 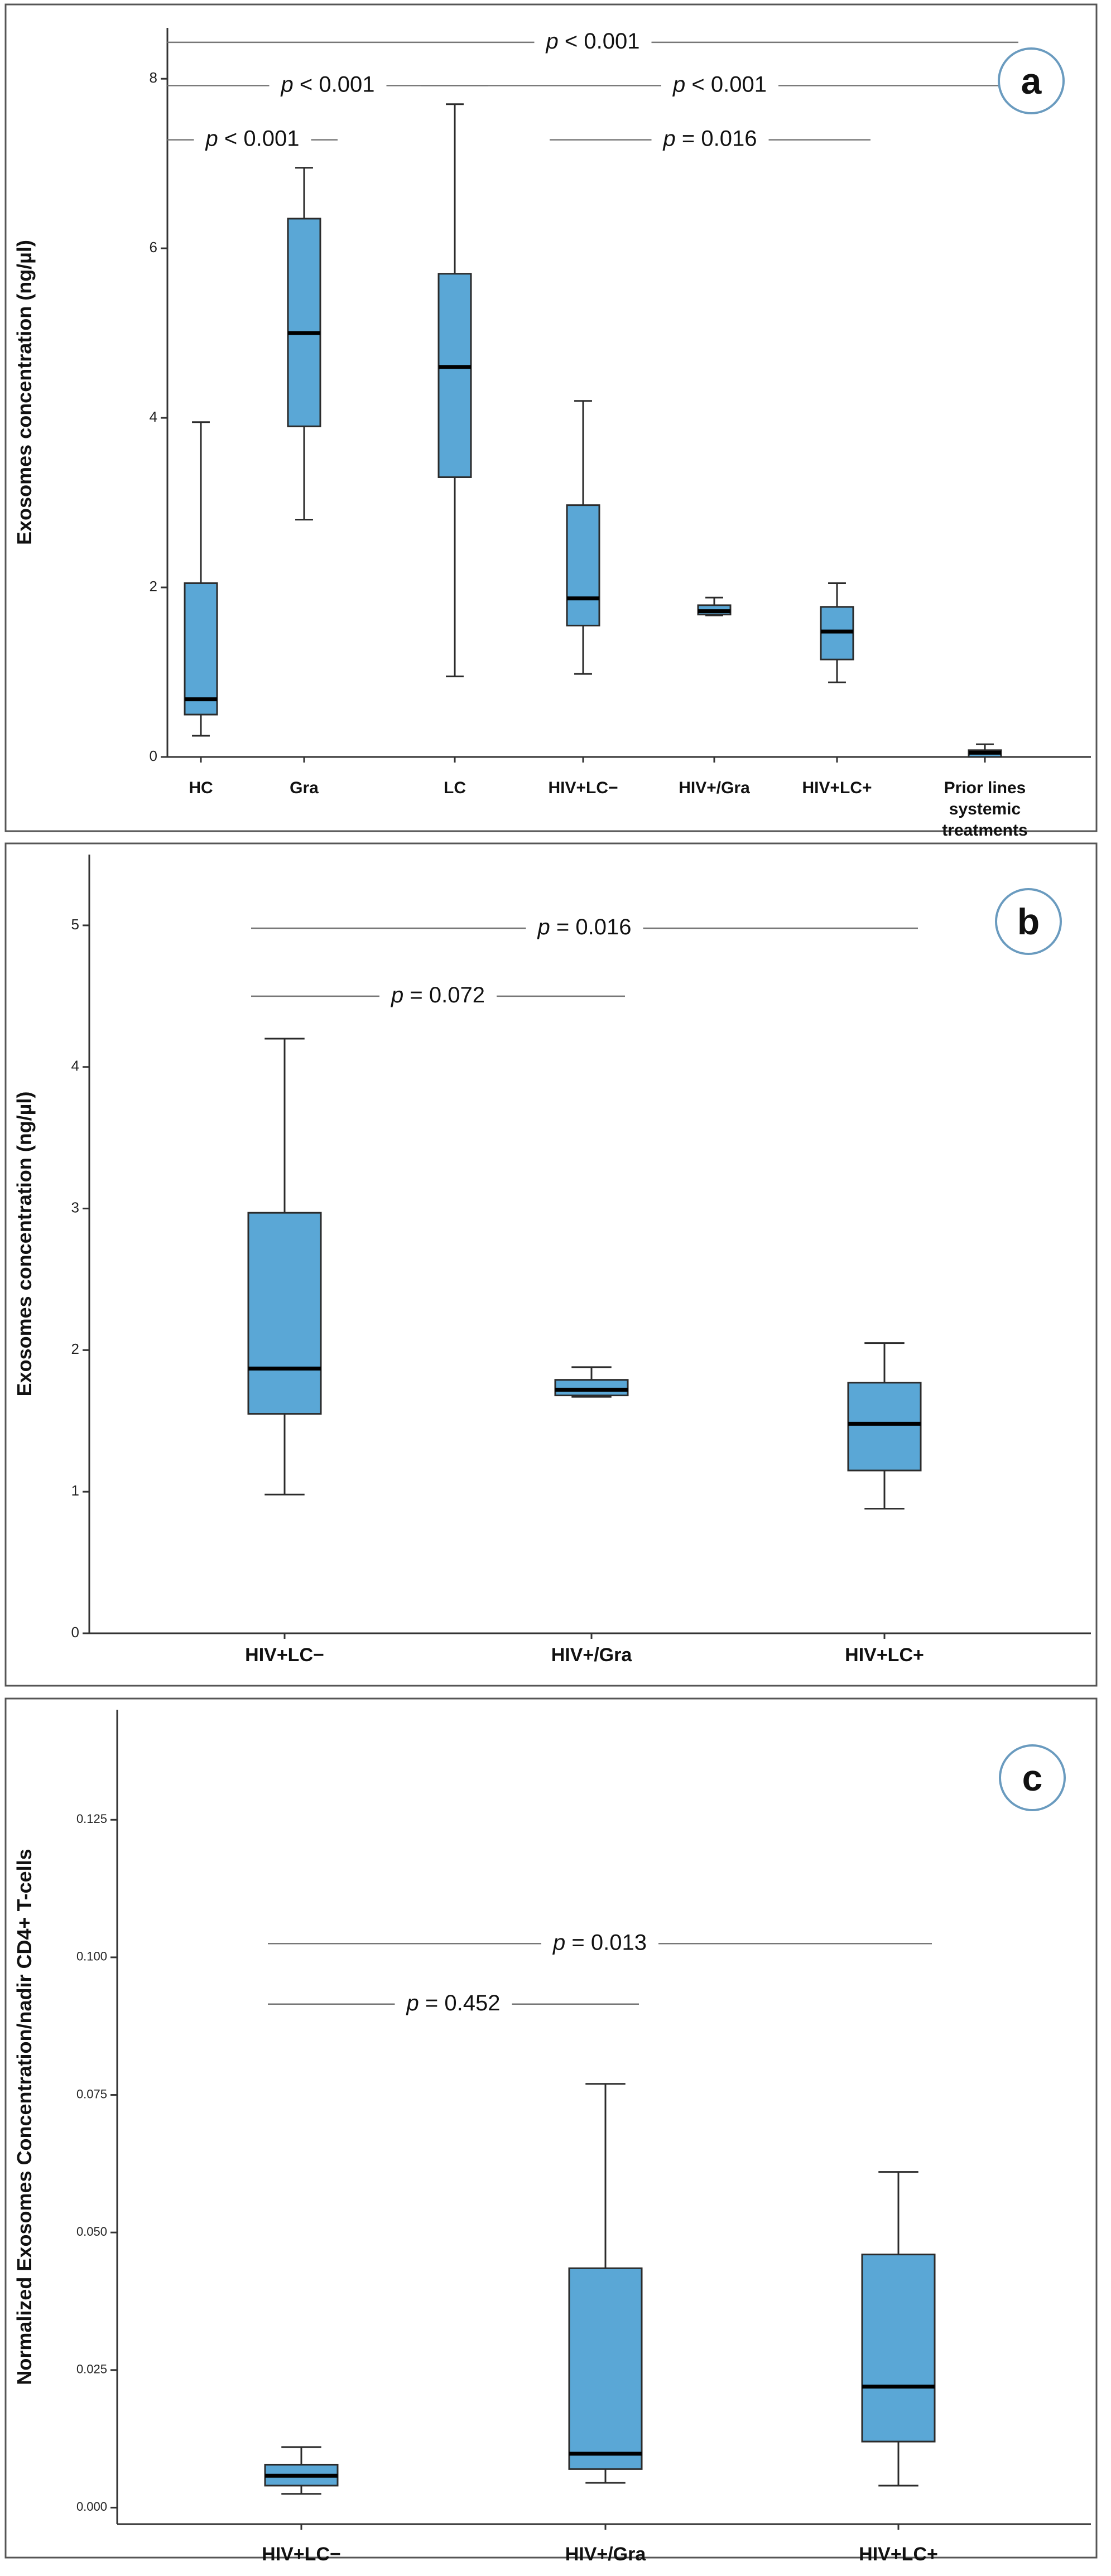 I want to click on p-value-label: p = 0.452, so click(x=453, y=2002).